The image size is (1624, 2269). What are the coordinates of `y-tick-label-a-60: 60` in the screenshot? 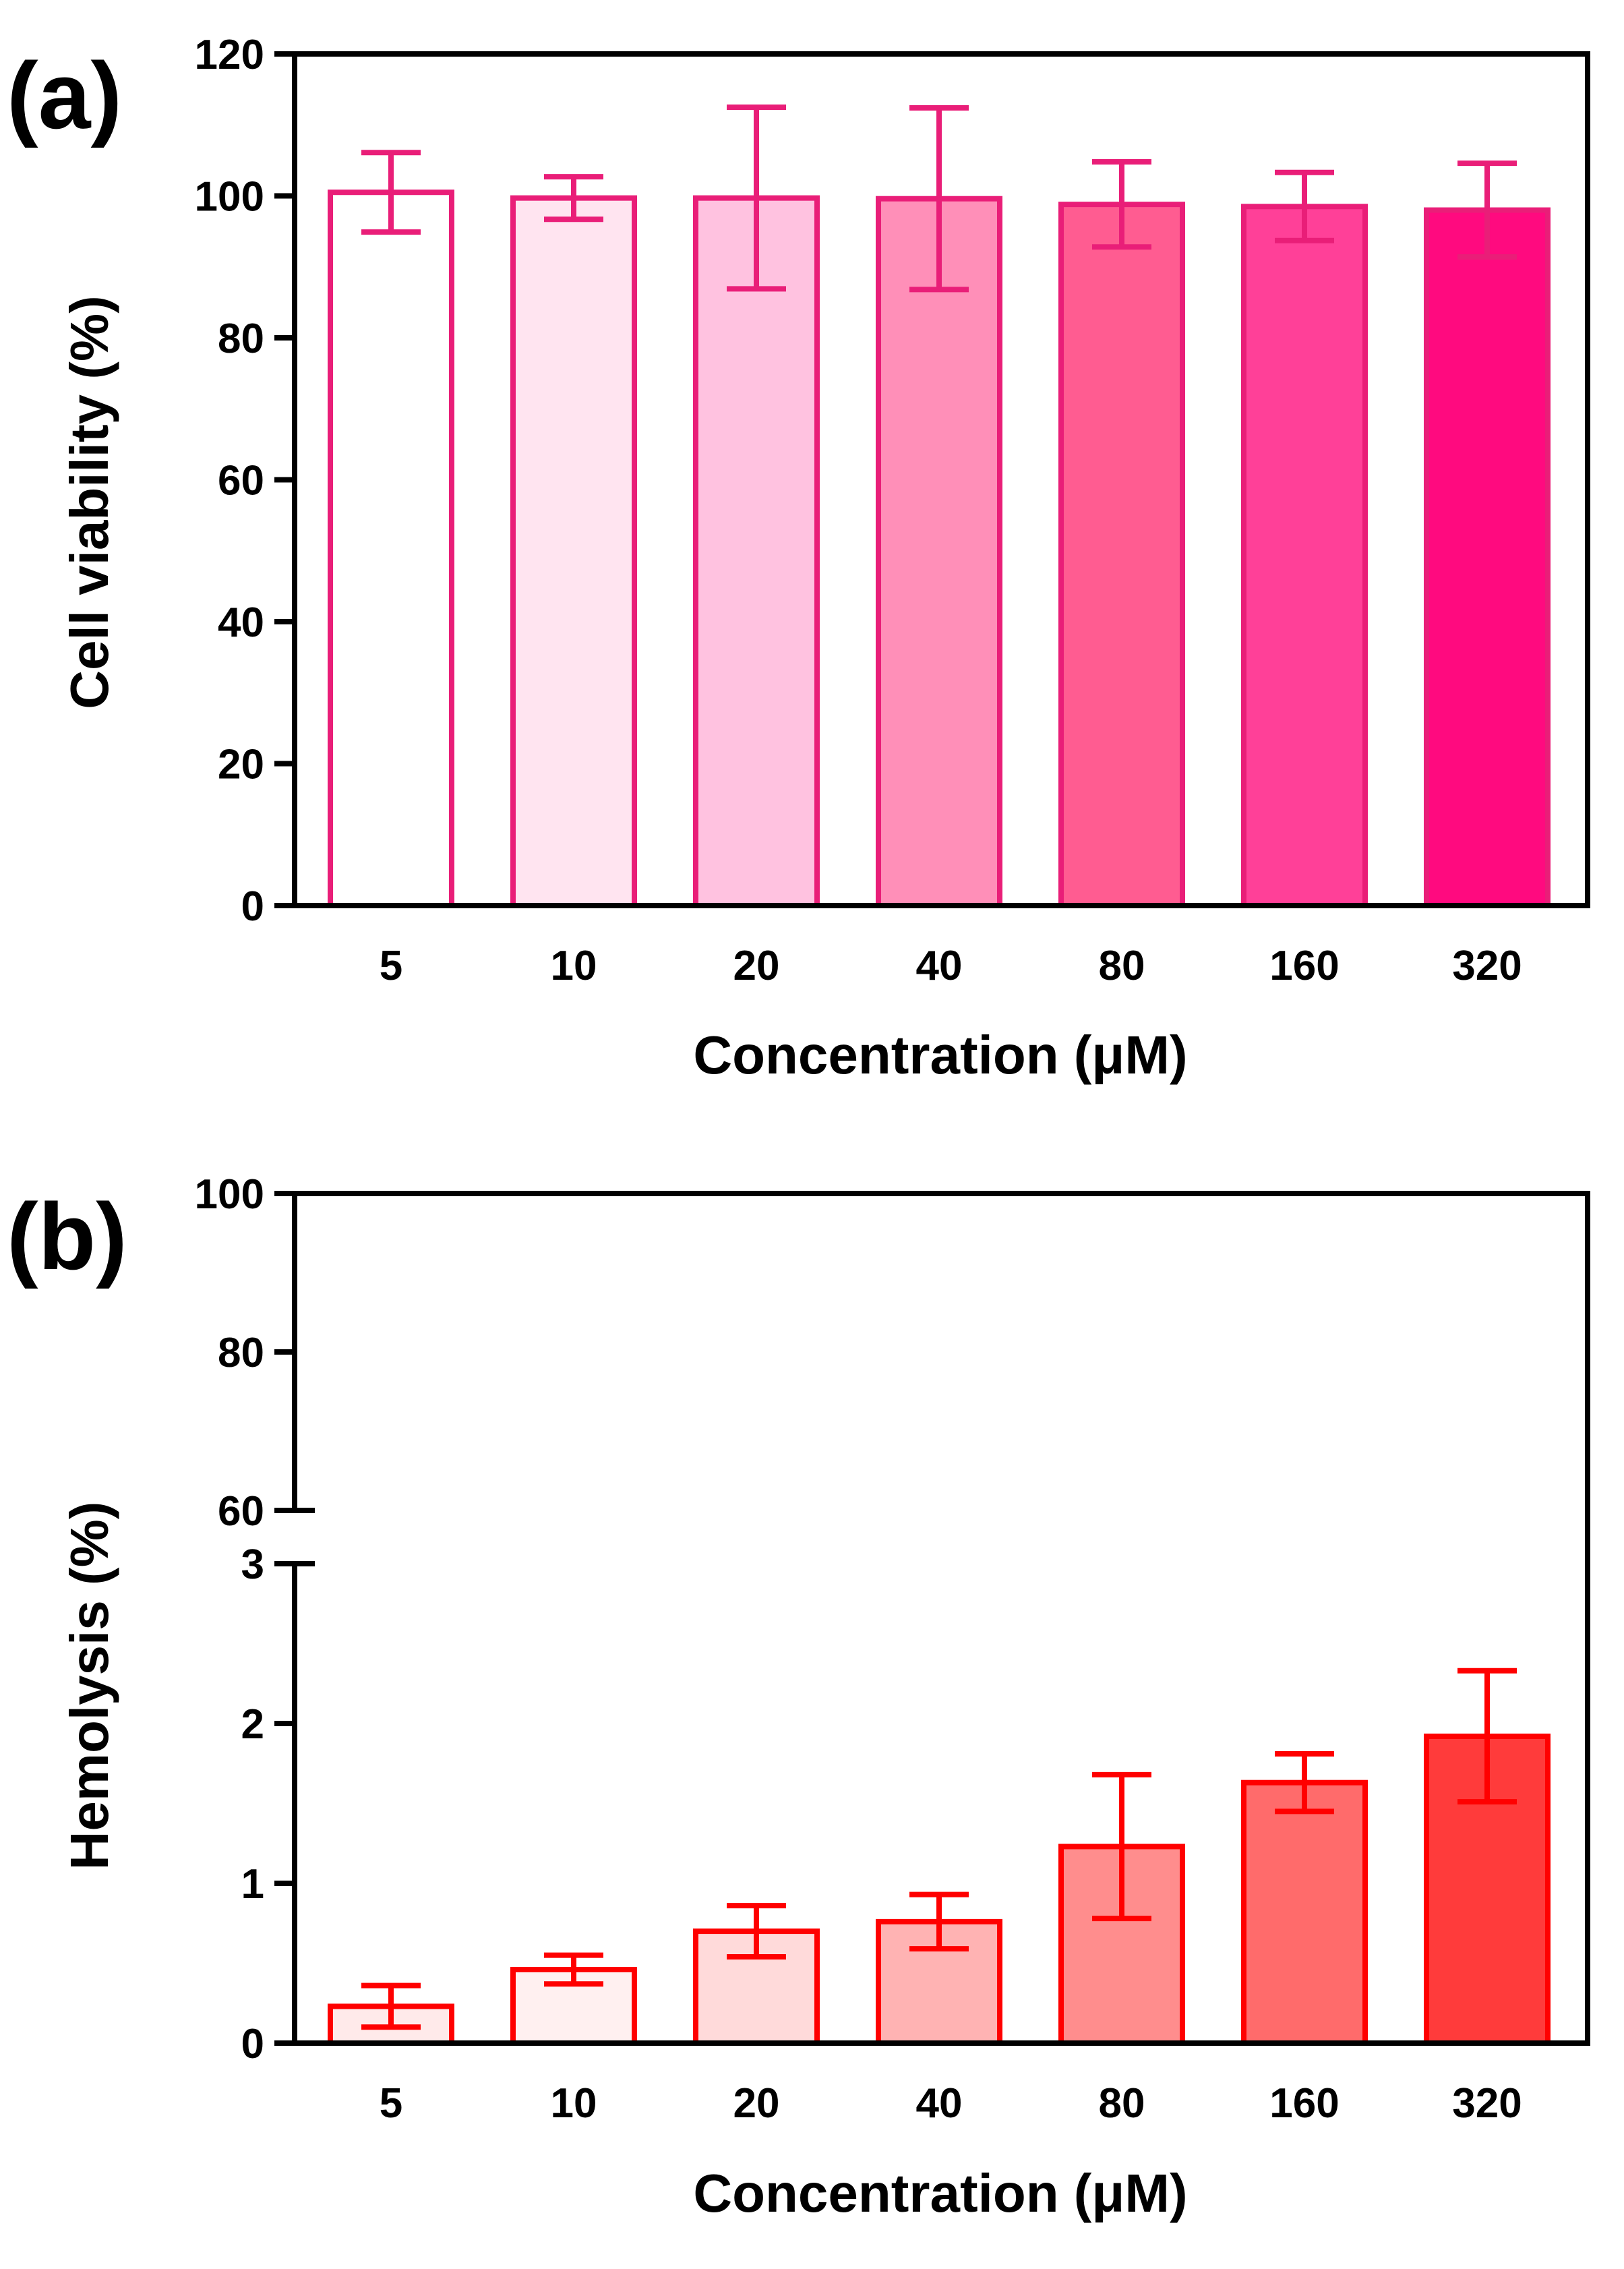 It's located at (241, 481).